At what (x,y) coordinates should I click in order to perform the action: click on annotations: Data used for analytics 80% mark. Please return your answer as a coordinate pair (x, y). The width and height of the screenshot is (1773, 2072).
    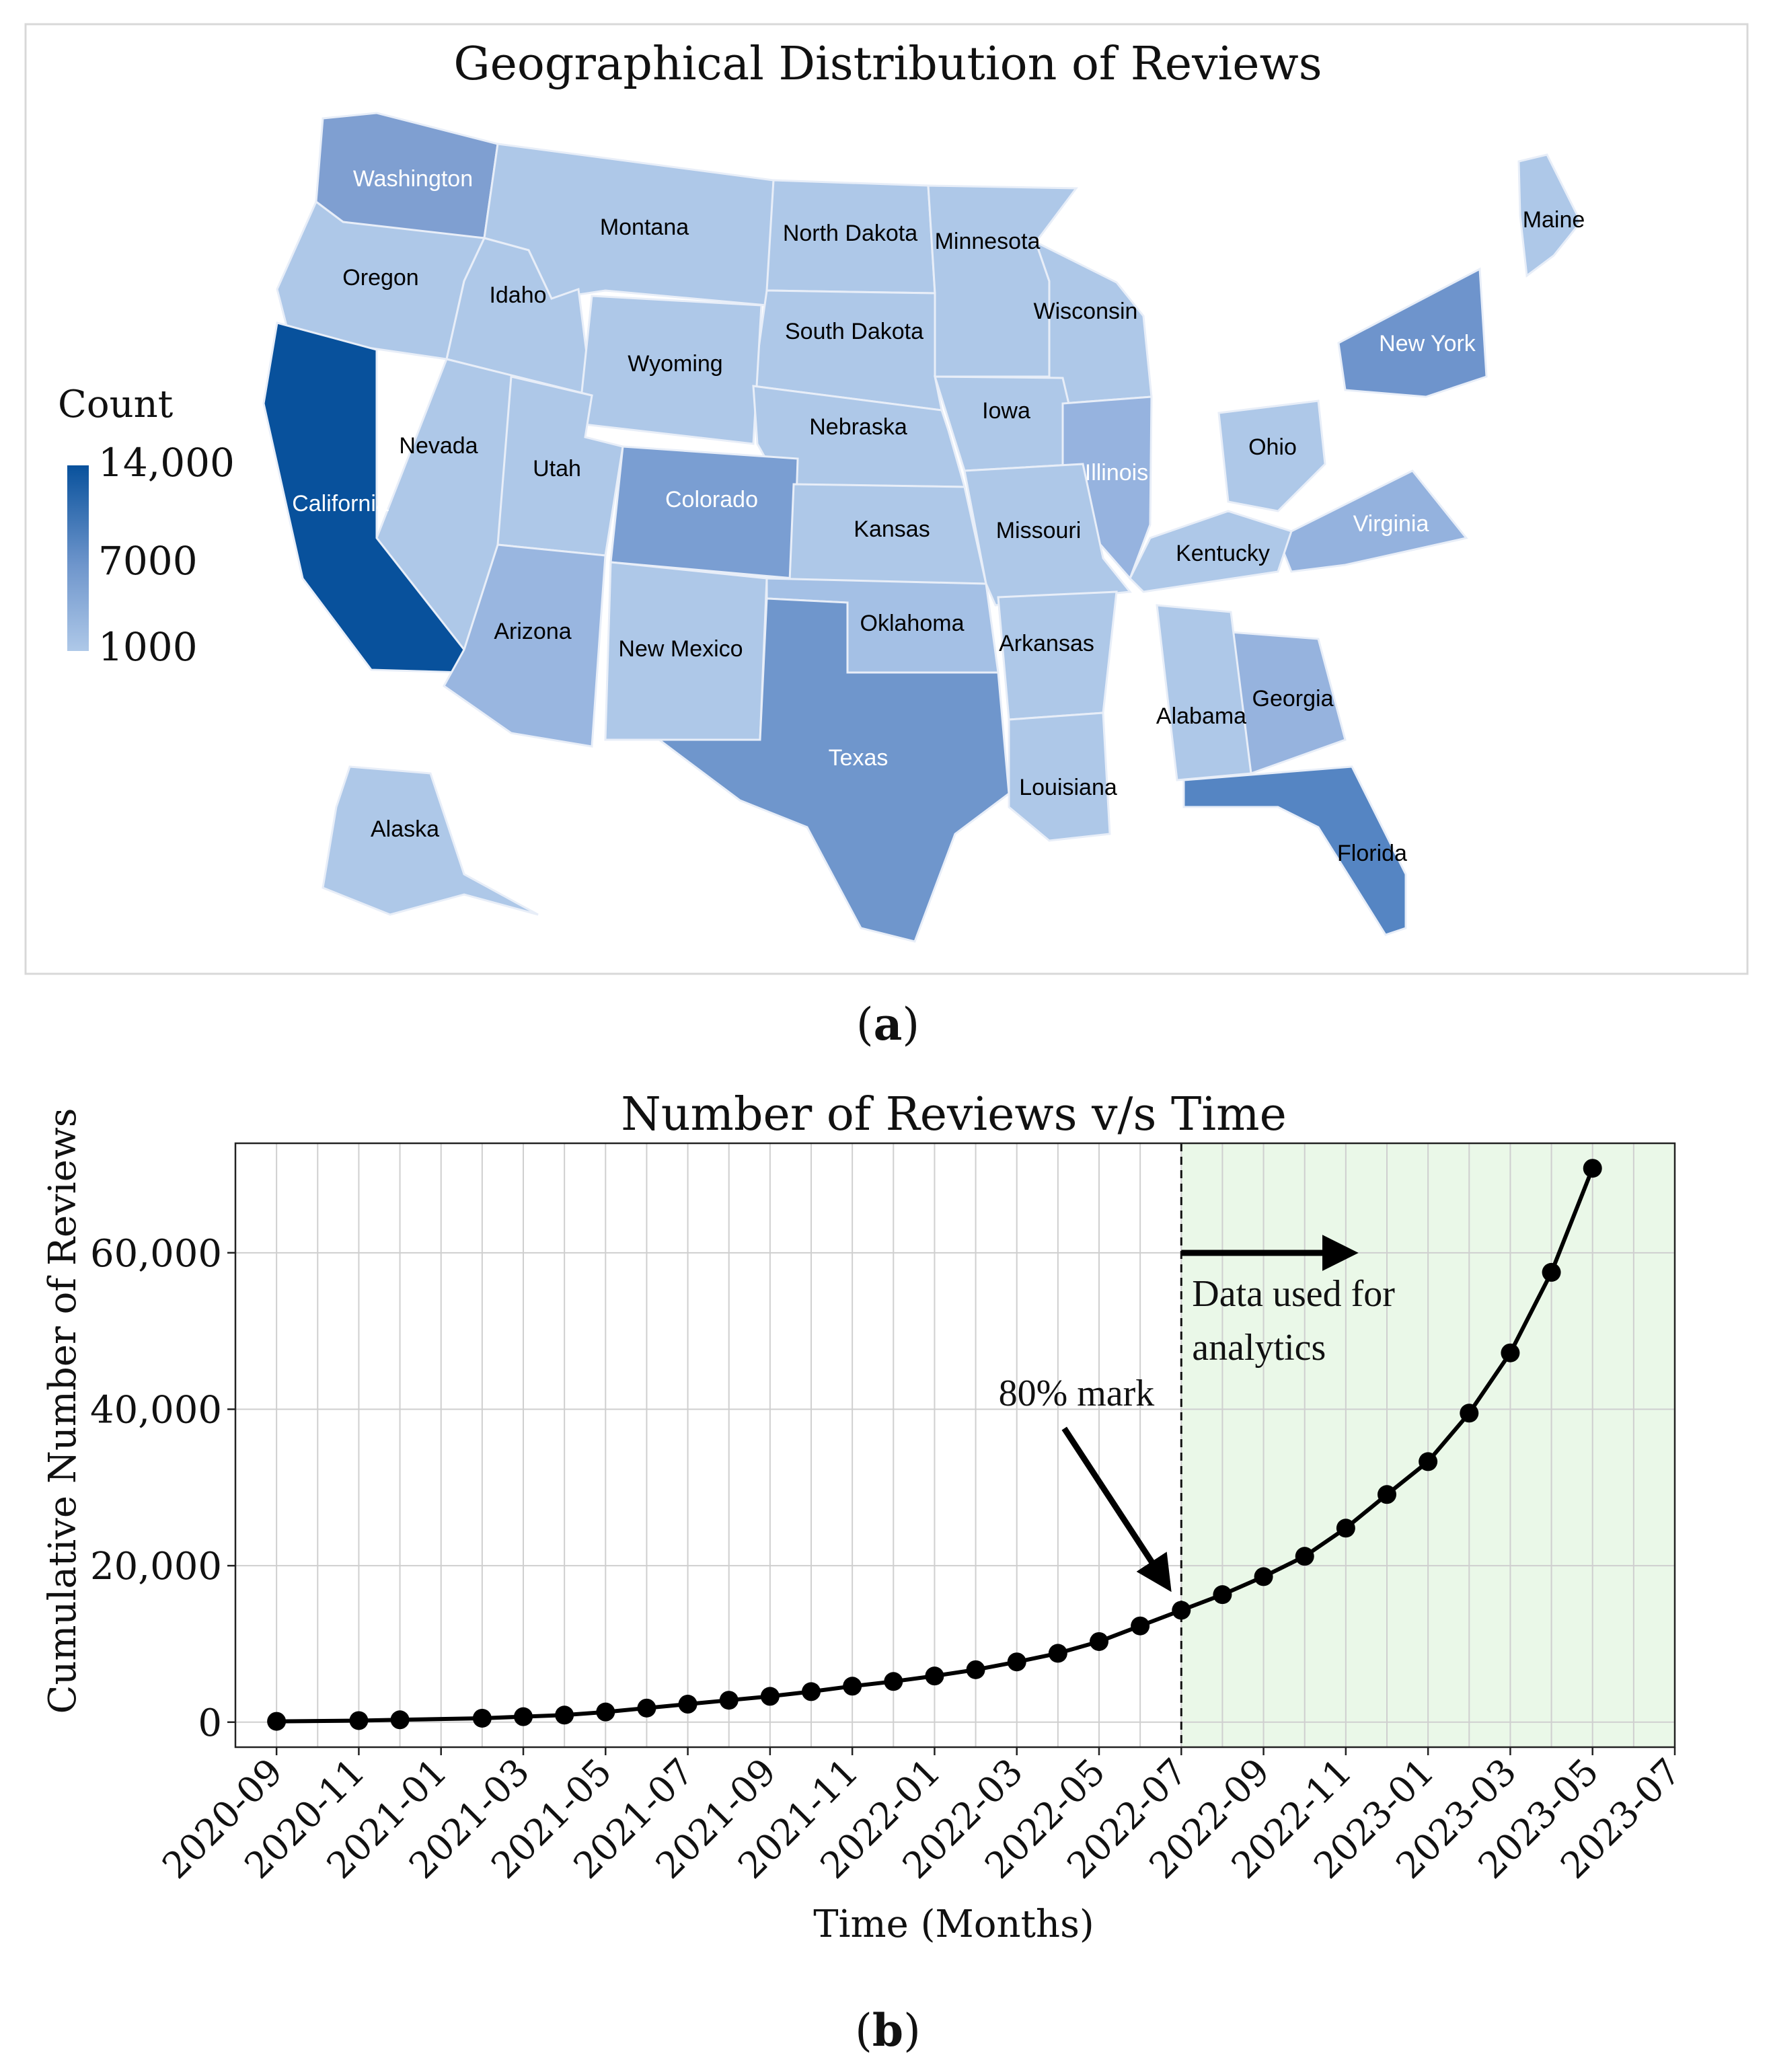
    Looking at the image, I should click on (1197, 1445).